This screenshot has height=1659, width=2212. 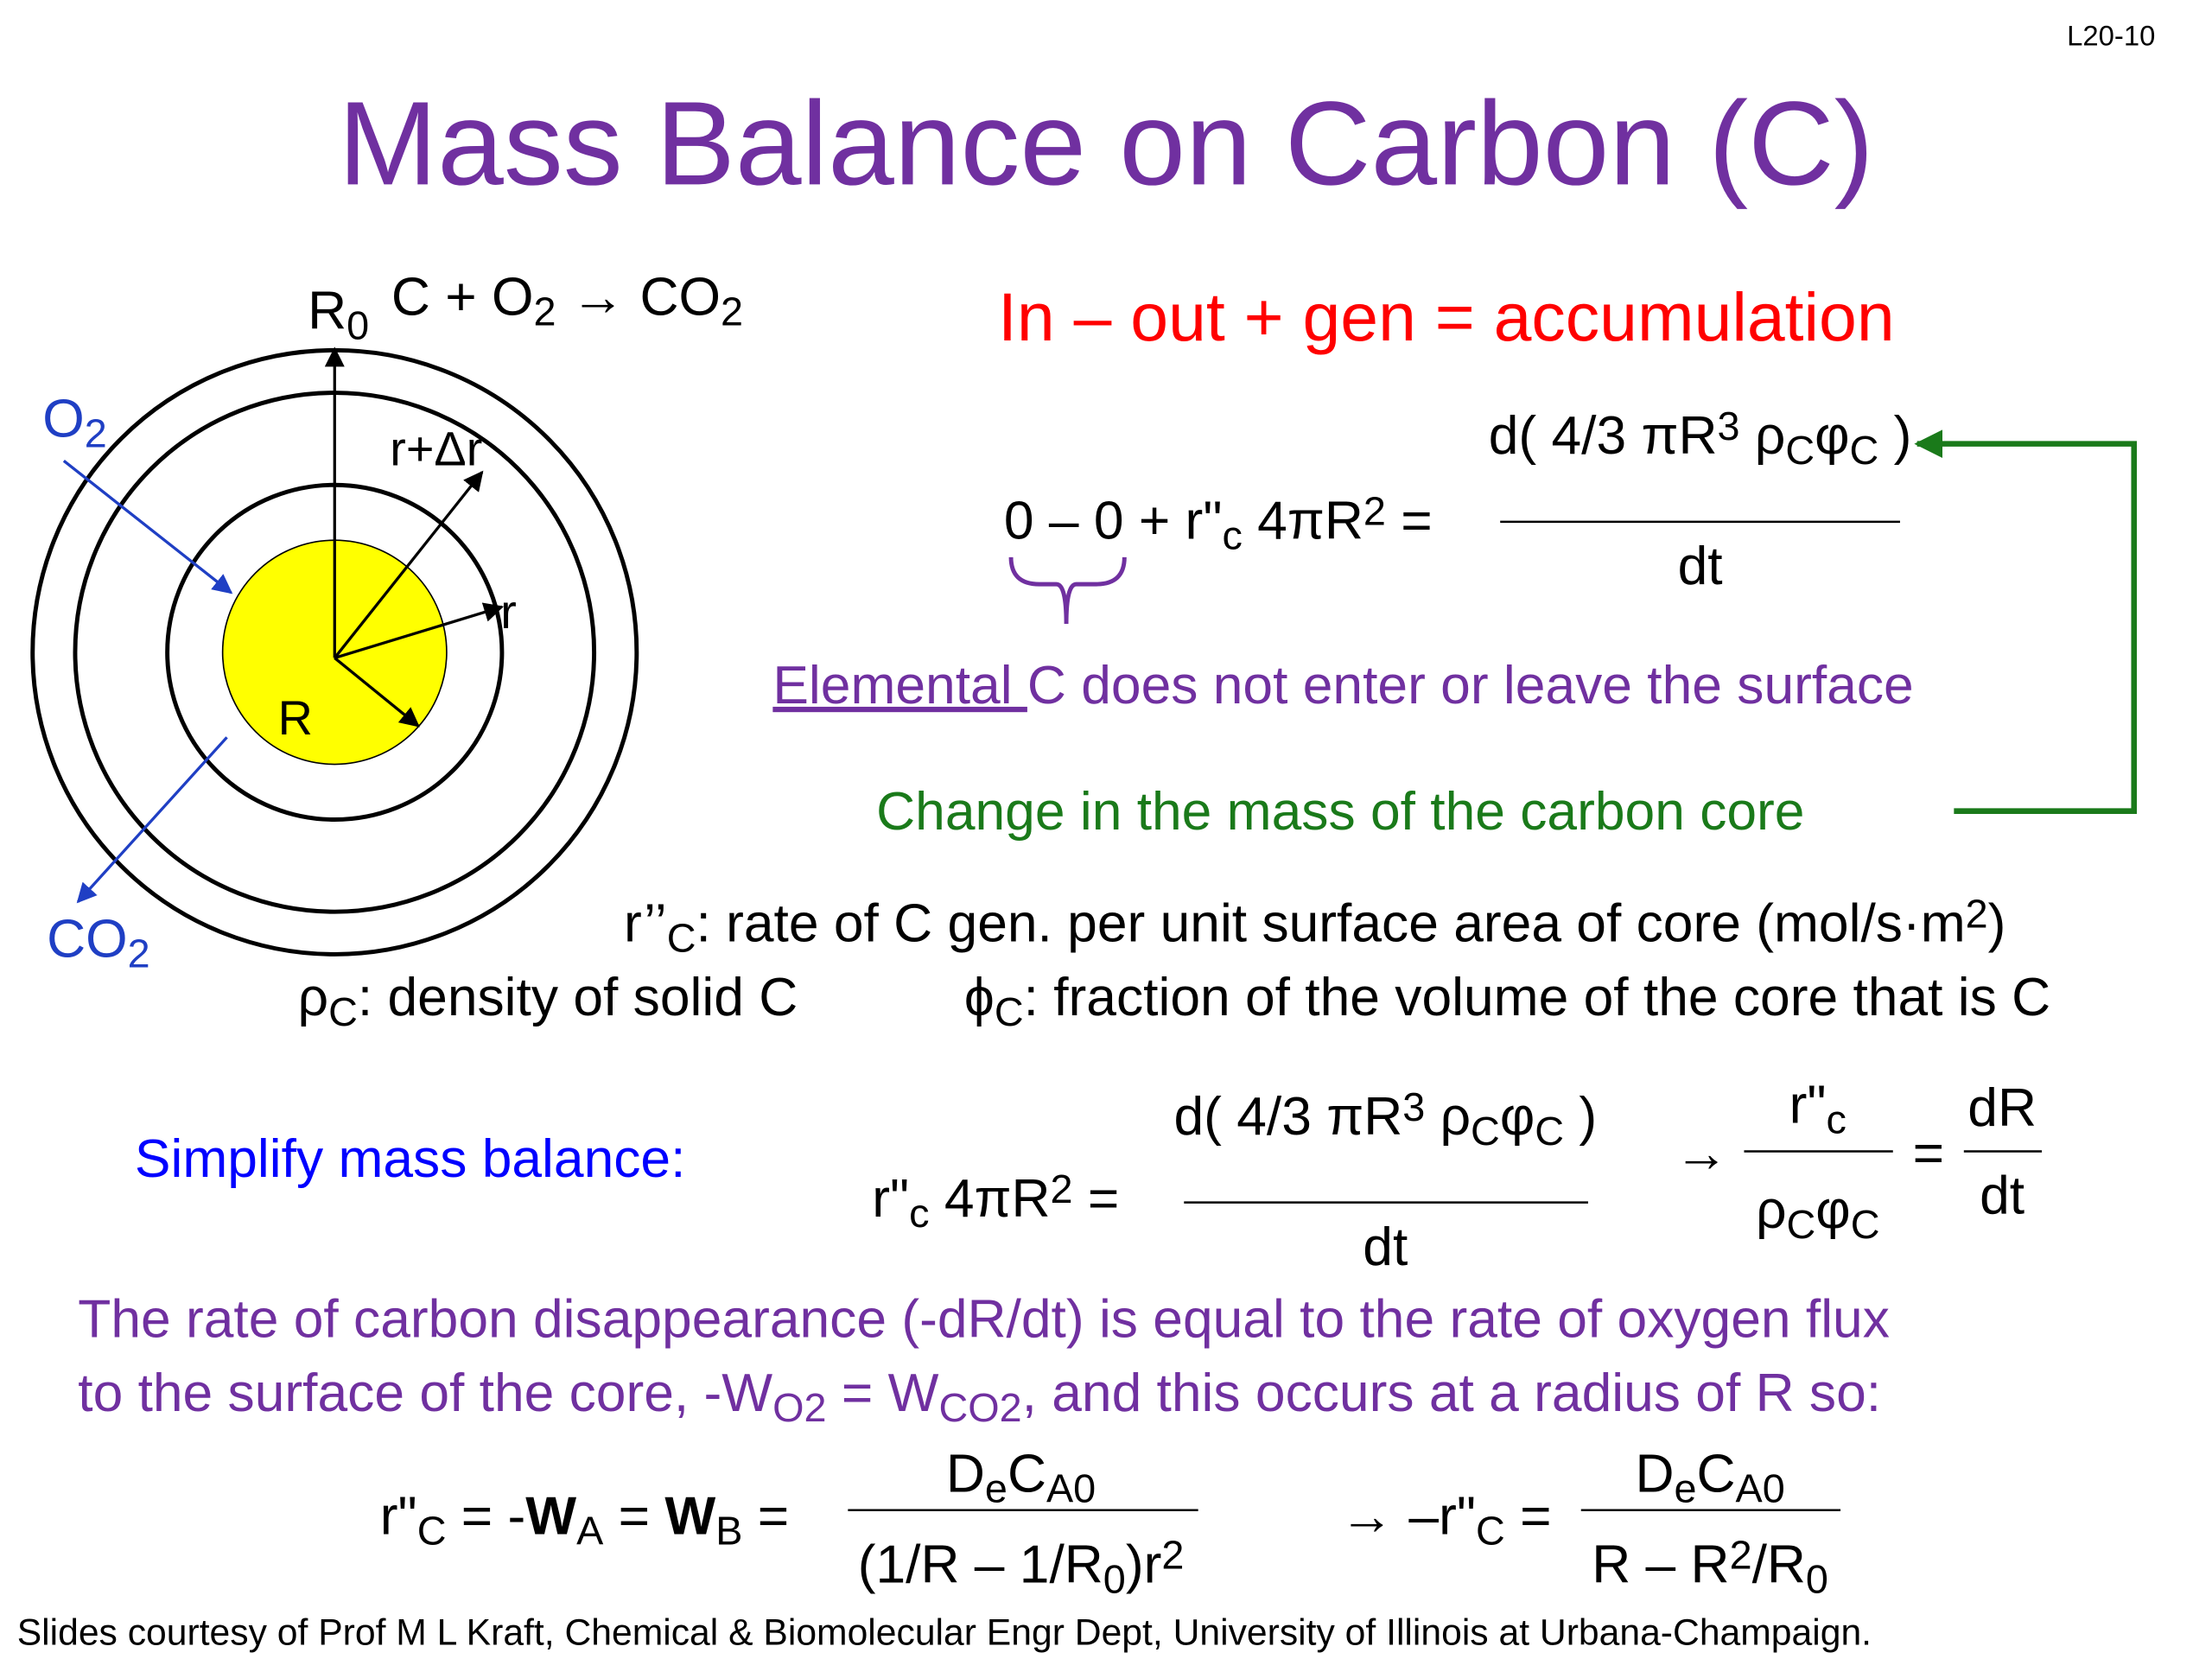 I want to click on text-segment: → CO, so click(x=638, y=297).